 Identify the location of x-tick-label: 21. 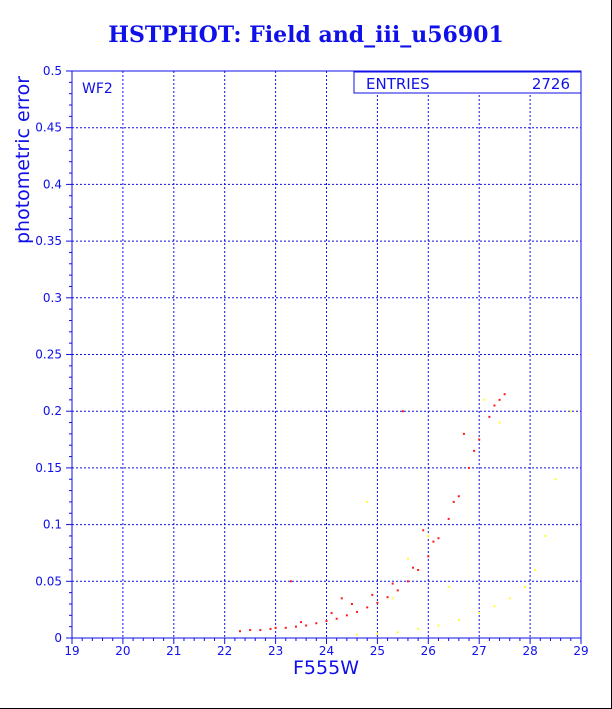
(173, 651).